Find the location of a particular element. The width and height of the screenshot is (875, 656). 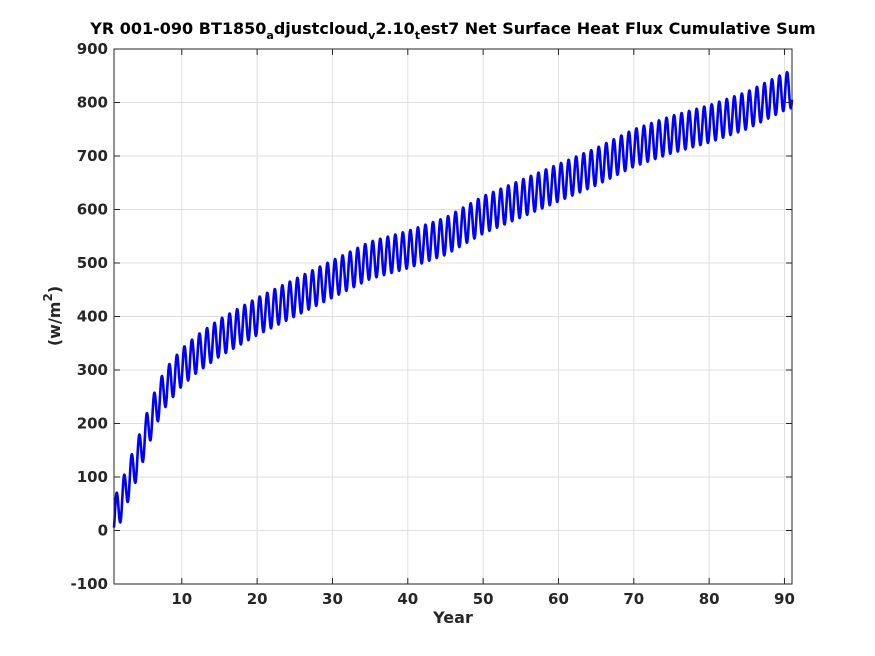

y-tick-label: -100 is located at coordinates (89, 584).